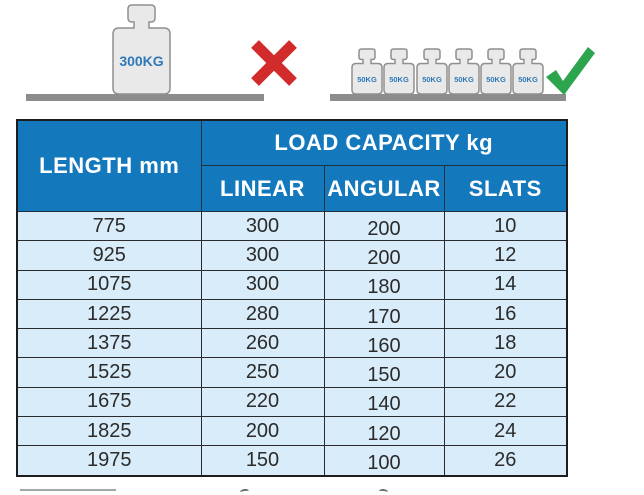  I want to click on table-row: 1675 220 140 22, so click(292, 402).